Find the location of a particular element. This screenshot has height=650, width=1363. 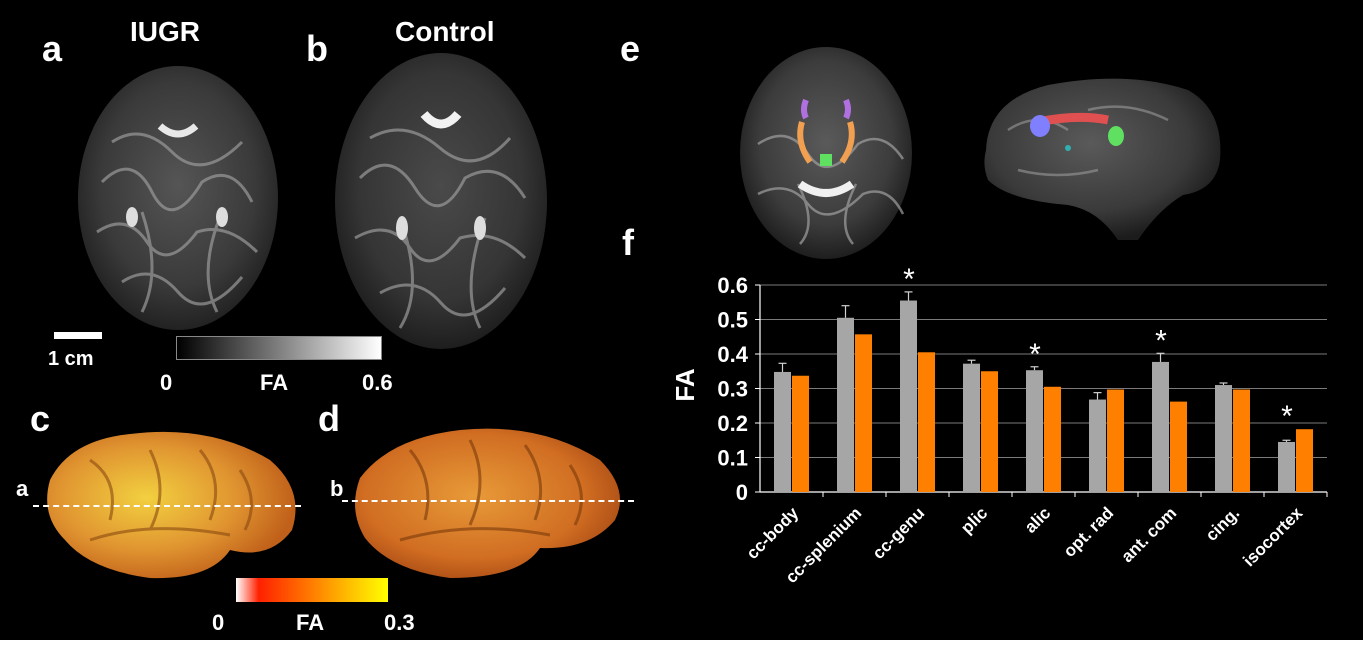

x-tick-label: plic is located at coordinates (974, 520).